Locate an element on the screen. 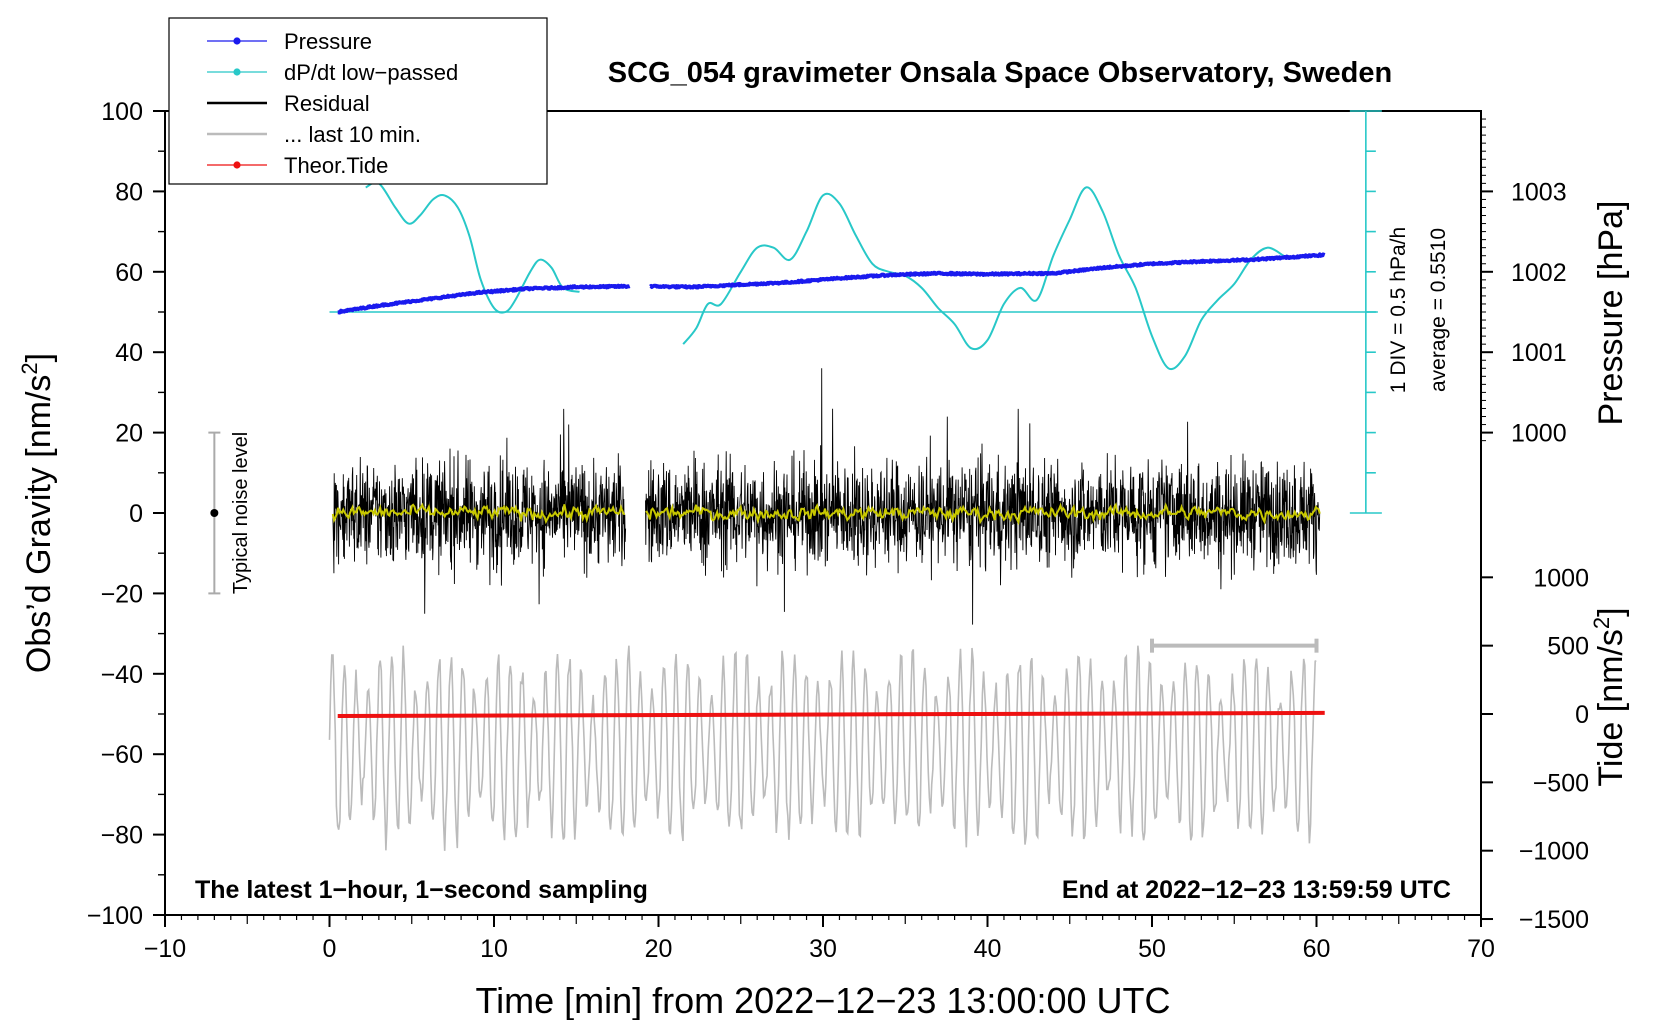  noise-bar-center-dot is located at coordinates (214, 513).